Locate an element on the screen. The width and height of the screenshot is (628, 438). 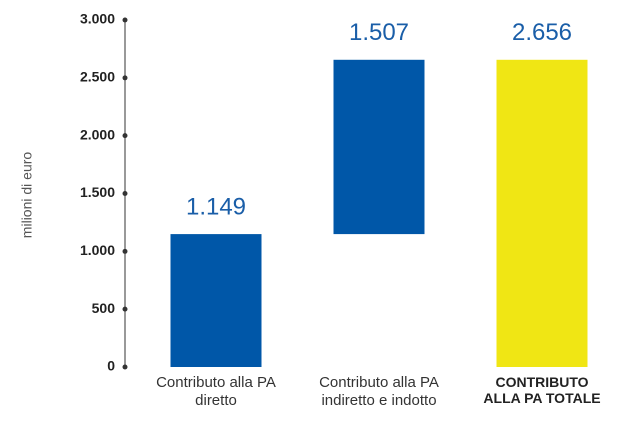
y-tick-label: 2.000 is located at coordinates (97, 134).